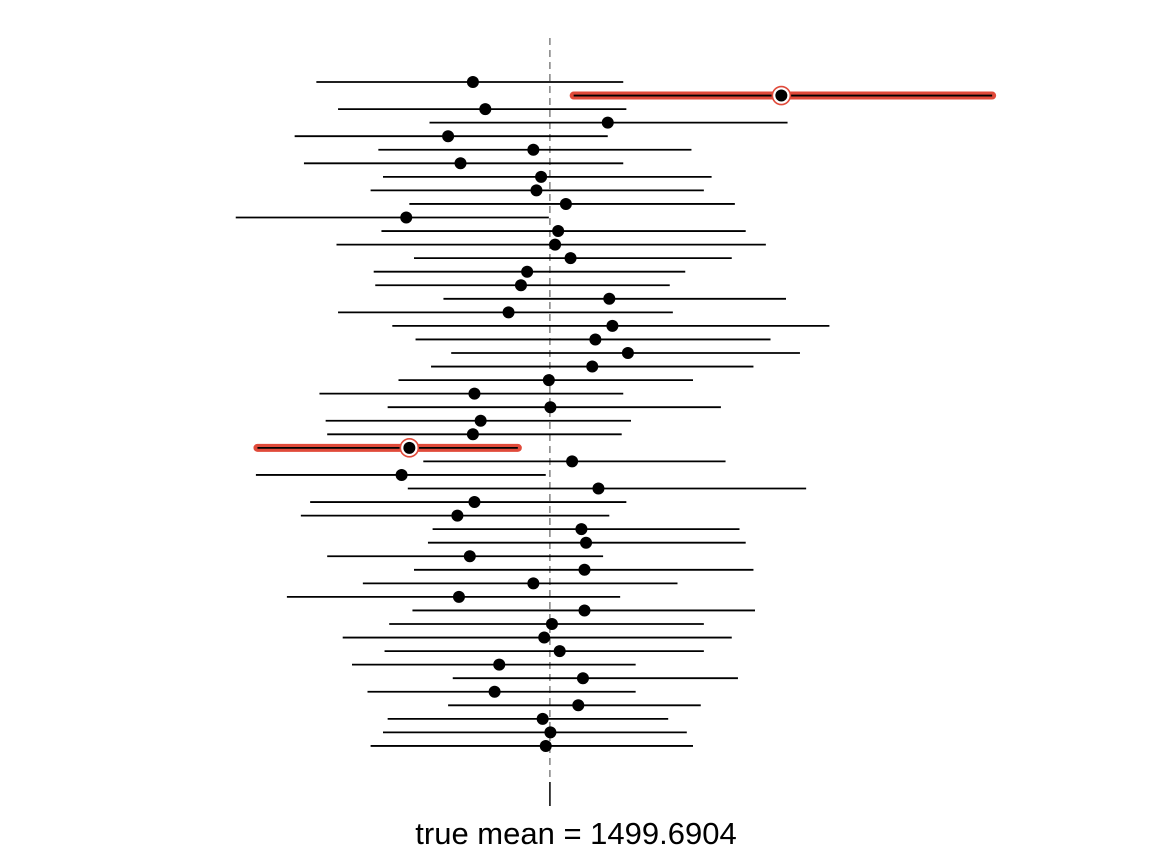  I want to click on true-mean-label: true mean = 1499.6904, so click(575, 833).